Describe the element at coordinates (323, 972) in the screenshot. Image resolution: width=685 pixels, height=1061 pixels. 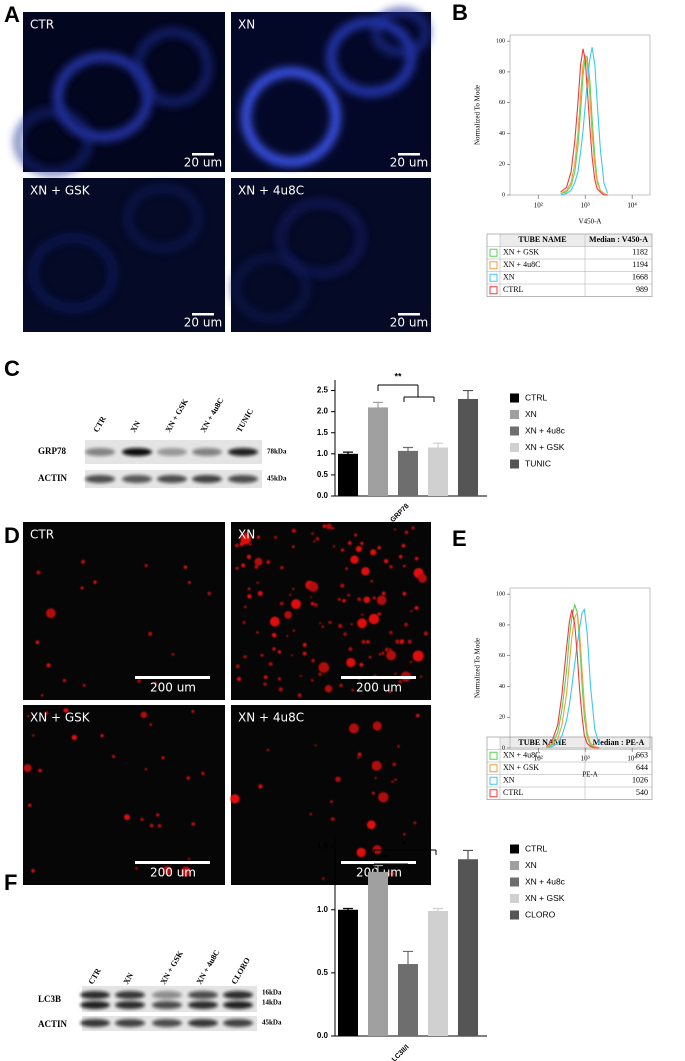
I see `y-tick-label: 0.5` at that location.